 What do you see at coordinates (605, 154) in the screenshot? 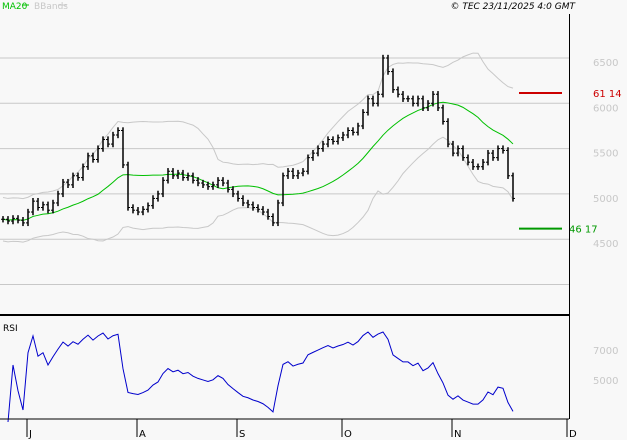
I see `y-tick-label: 5500` at bounding box center [605, 154].